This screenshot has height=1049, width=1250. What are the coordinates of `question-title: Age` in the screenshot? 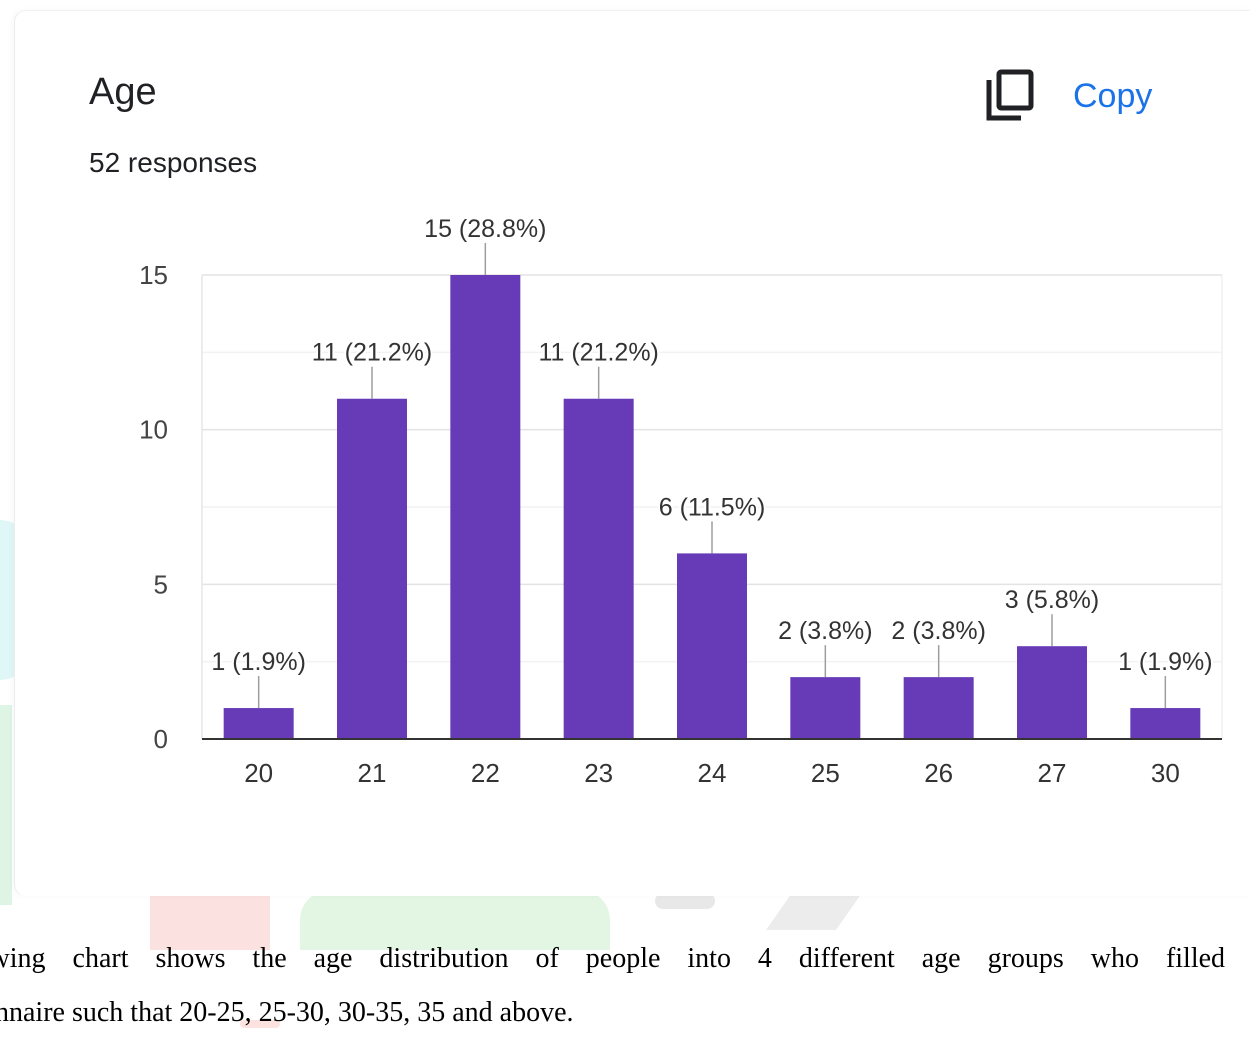 It's located at (123, 92).